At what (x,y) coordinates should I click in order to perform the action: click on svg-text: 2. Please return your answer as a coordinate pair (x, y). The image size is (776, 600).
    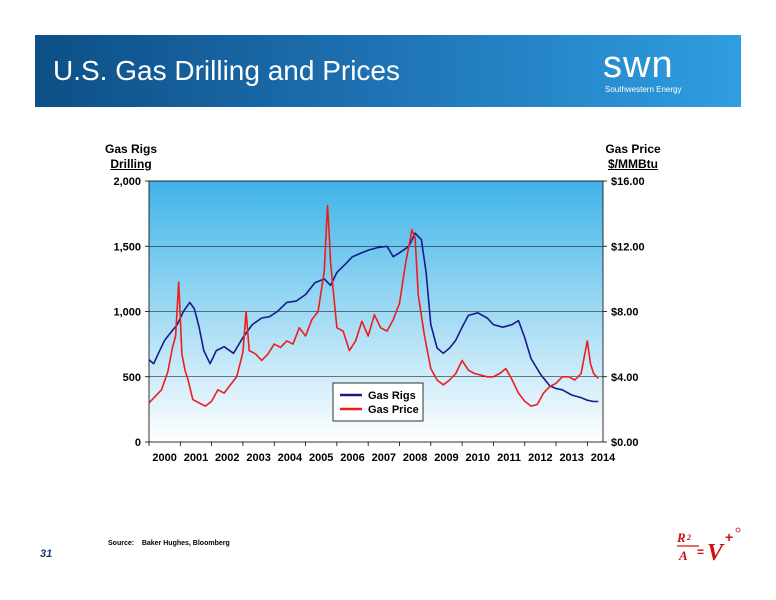
    Looking at the image, I should click on (688, 537).